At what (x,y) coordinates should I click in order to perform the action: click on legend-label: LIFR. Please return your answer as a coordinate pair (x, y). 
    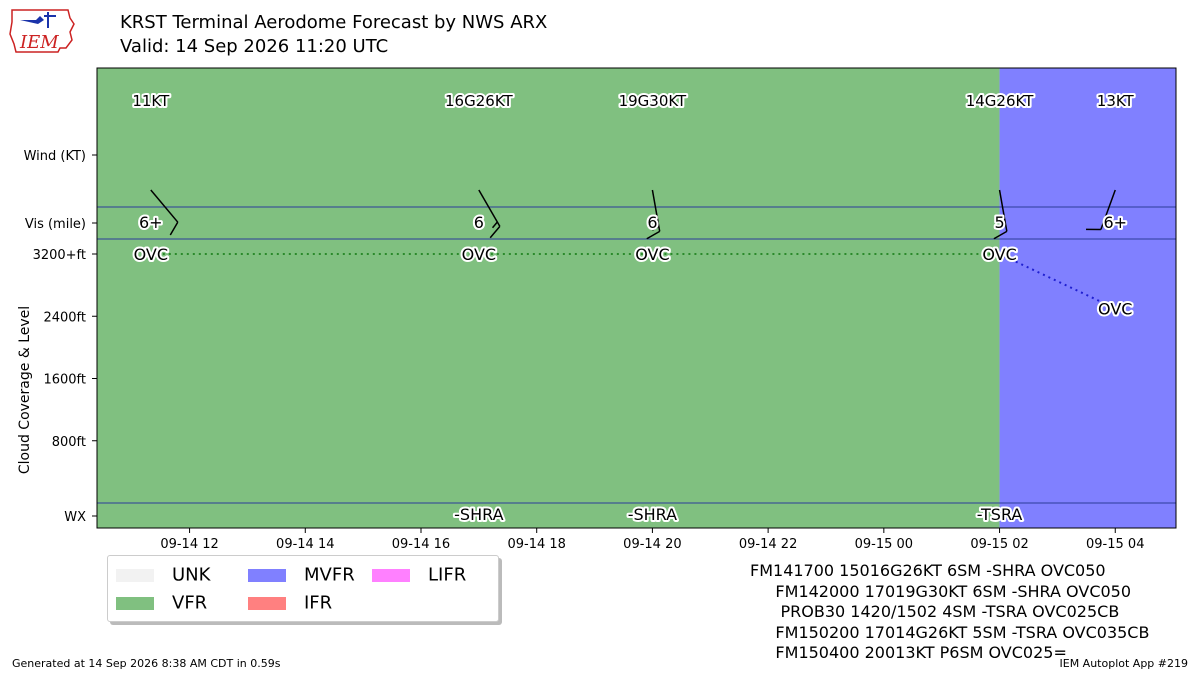
    Looking at the image, I should click on (447, 575).